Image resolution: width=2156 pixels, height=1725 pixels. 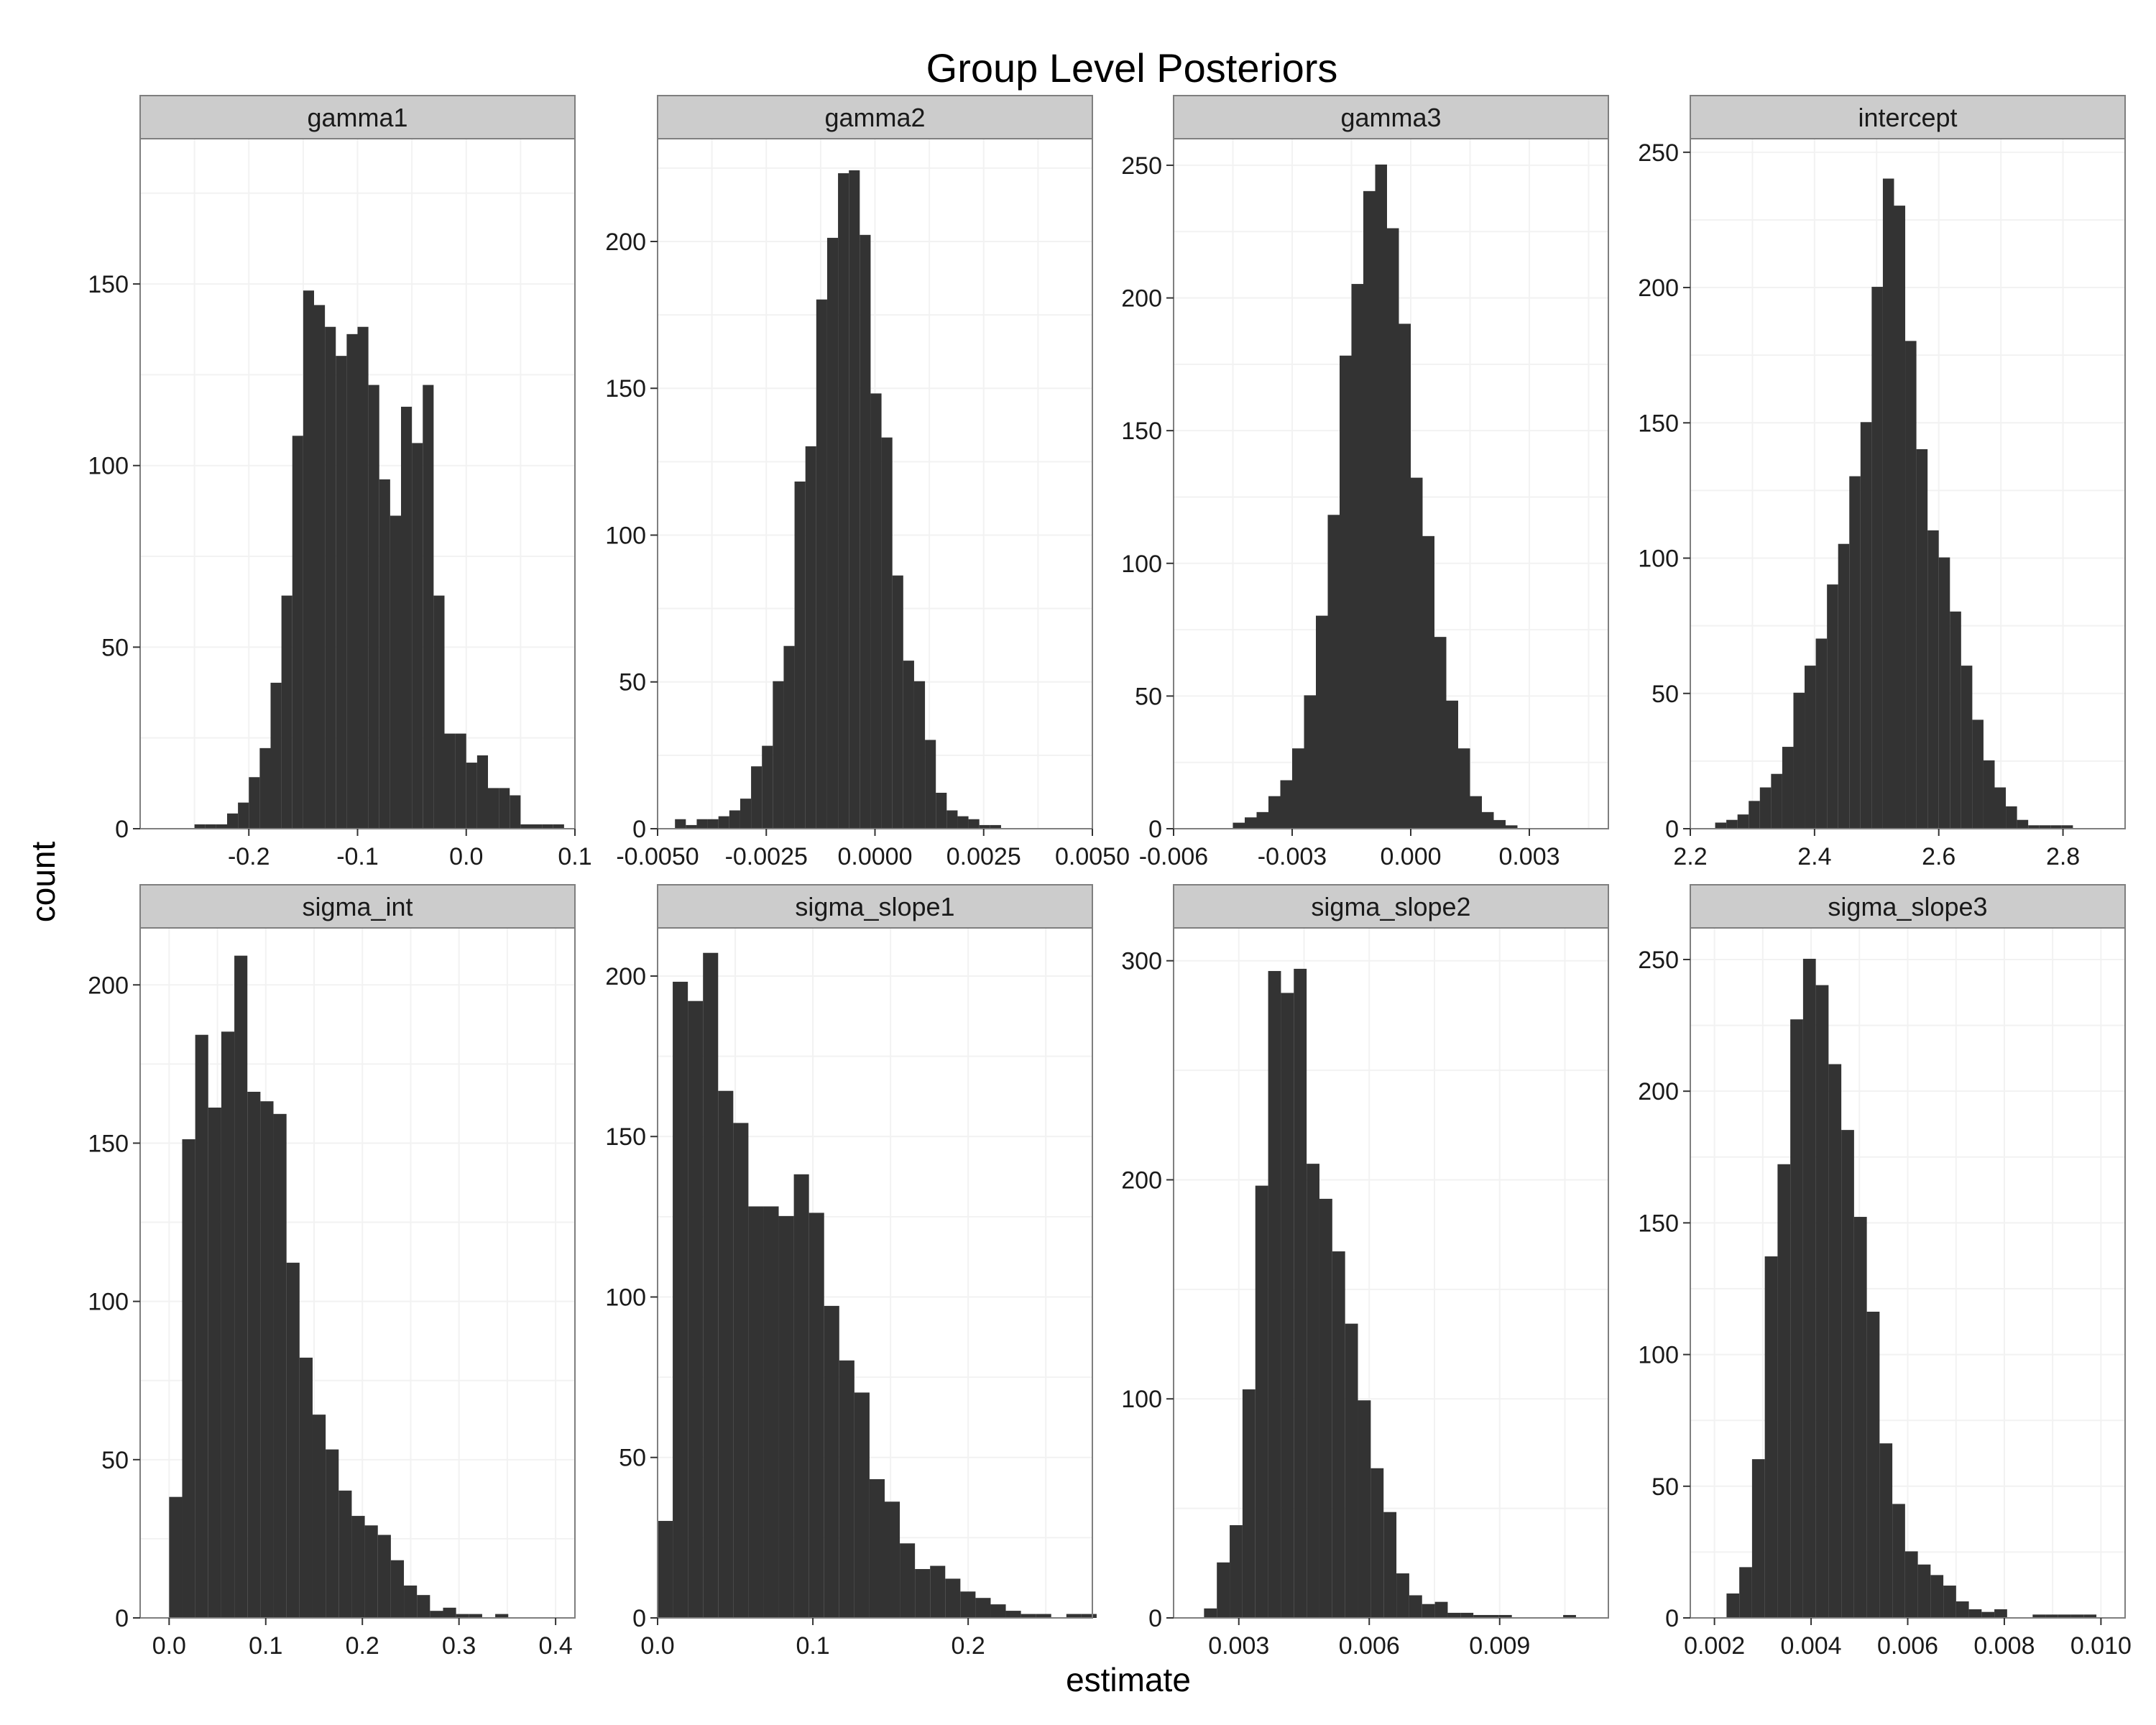 I want to click on y-axis-label: count, so click(x=43, y=882).